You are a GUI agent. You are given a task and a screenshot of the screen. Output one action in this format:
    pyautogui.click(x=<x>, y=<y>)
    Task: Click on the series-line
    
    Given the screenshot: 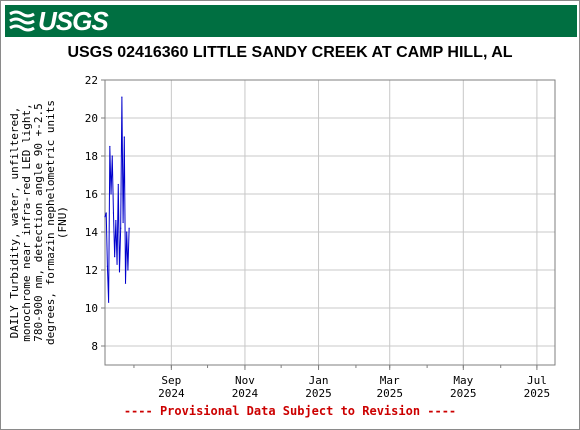 What is the action you would take?
    pyautogui.click(x=117, y=200)
    